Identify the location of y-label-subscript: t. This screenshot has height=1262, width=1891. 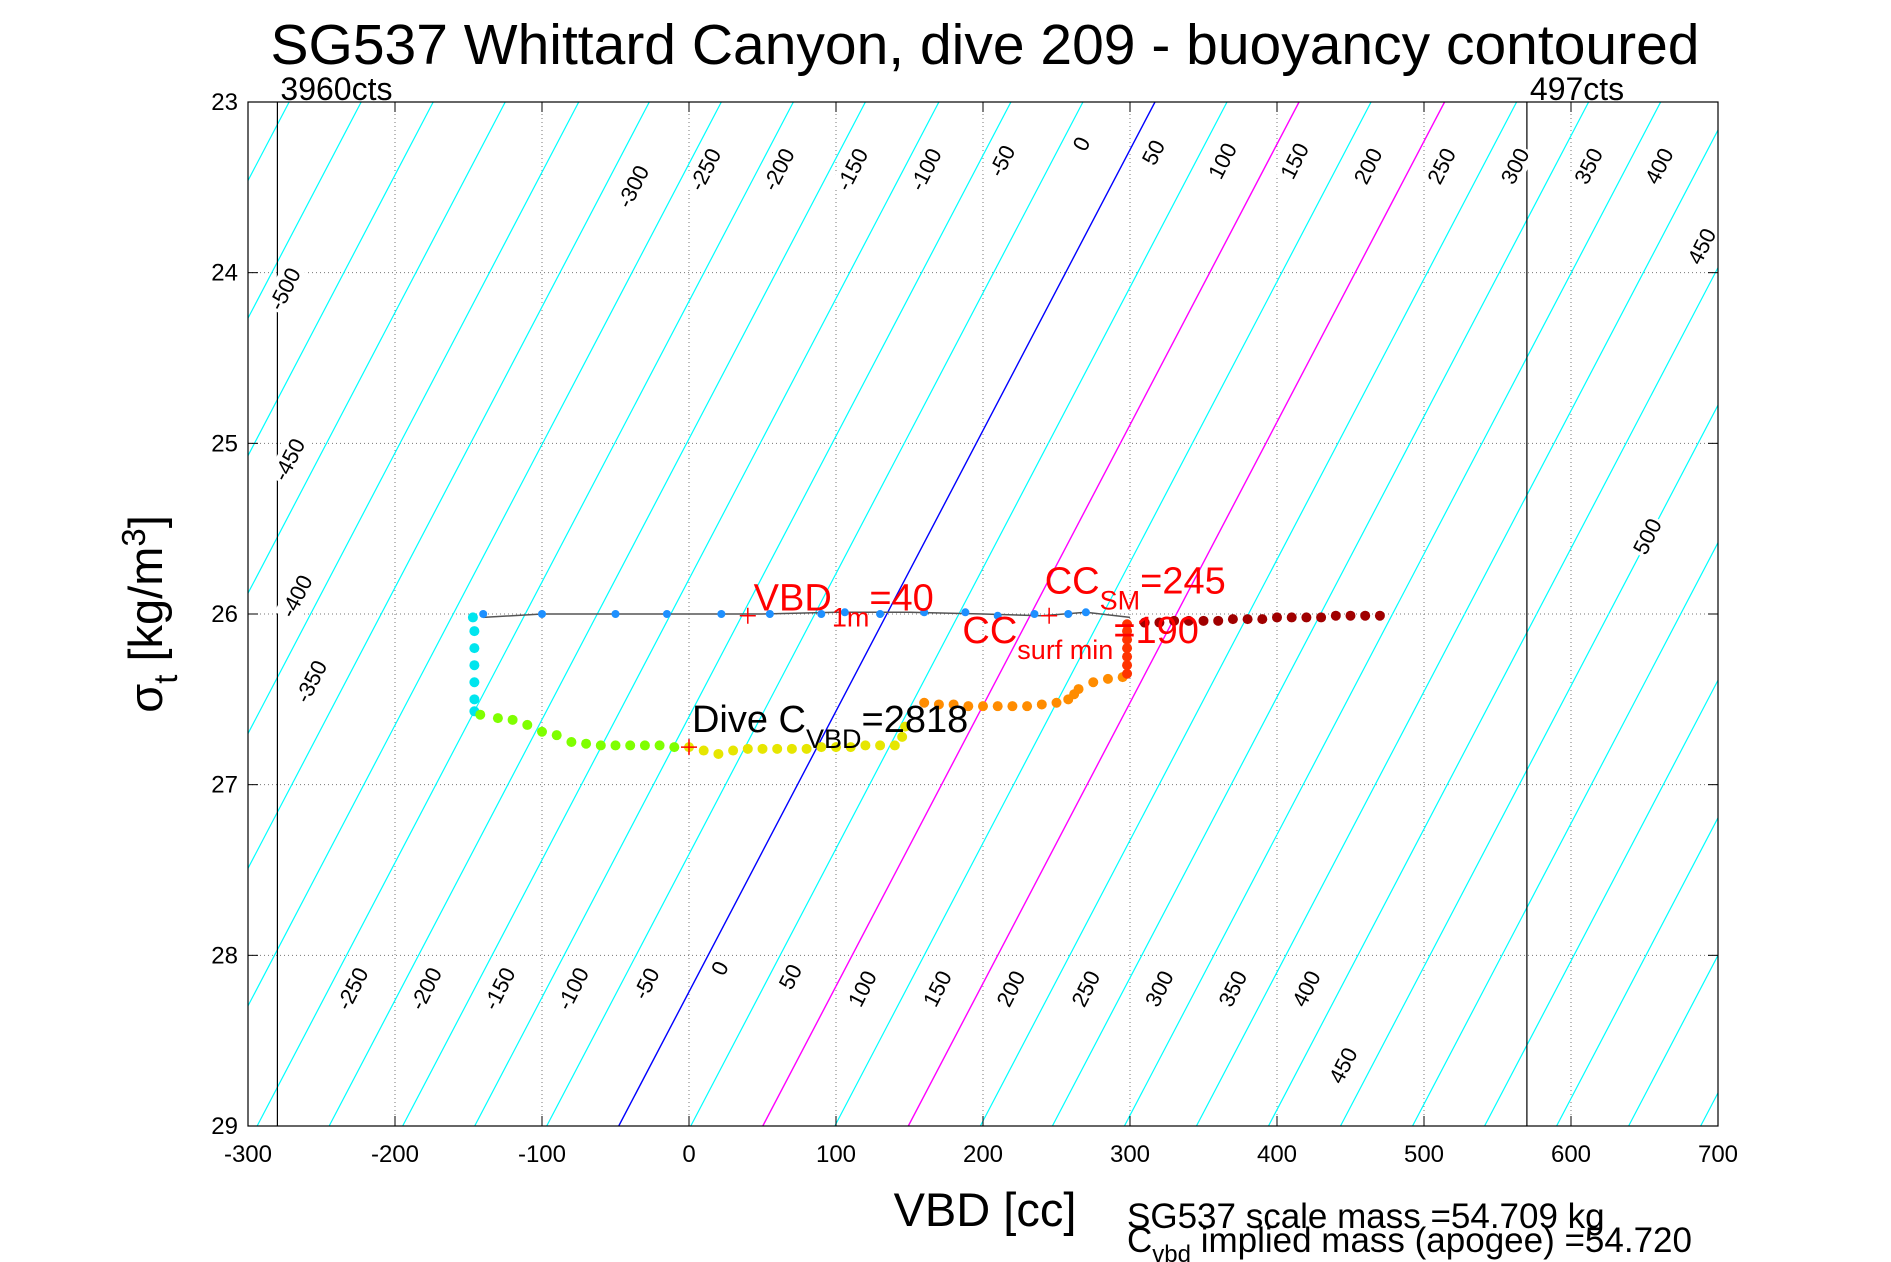
(165, 679).